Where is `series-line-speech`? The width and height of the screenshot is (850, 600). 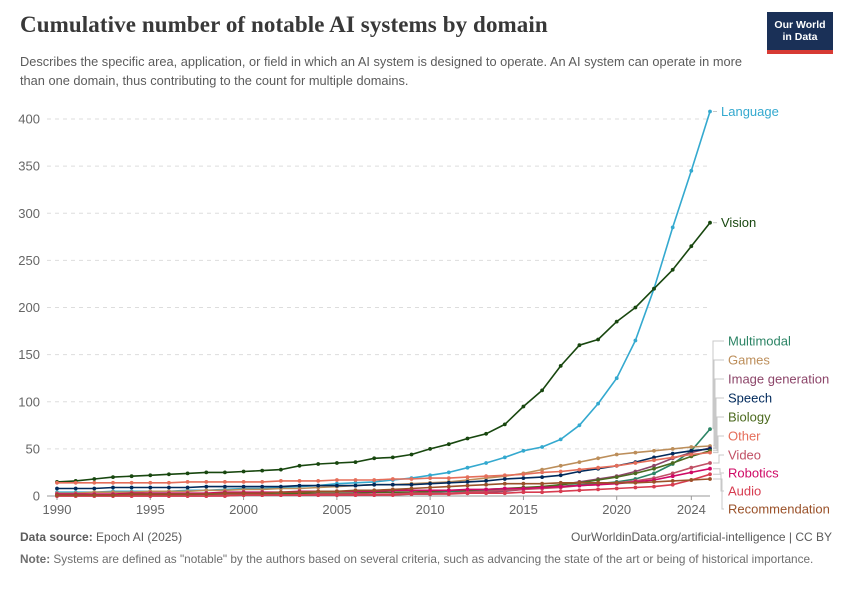 series-line-speech is located at coordinates (384, 469).